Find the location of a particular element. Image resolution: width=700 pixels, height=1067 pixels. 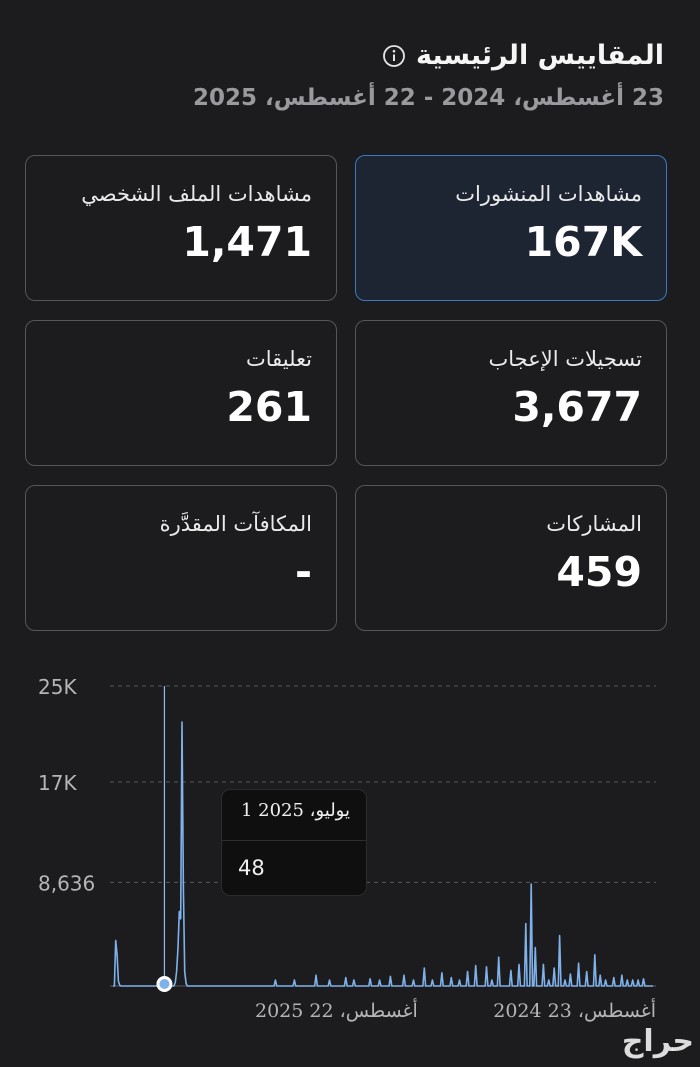

title-row: المقاييس الرئيسية is located at coordinates (350, 55).